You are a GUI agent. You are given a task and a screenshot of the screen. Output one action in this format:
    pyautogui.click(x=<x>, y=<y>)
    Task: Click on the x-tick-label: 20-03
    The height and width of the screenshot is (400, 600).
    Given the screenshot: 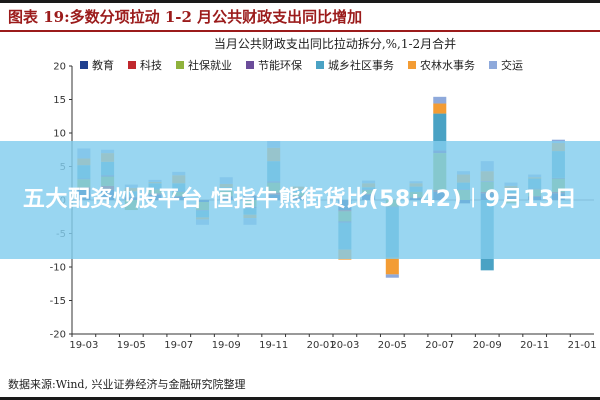 What is the action you would take?
    pyautogui.click(x=344, y=345)
    